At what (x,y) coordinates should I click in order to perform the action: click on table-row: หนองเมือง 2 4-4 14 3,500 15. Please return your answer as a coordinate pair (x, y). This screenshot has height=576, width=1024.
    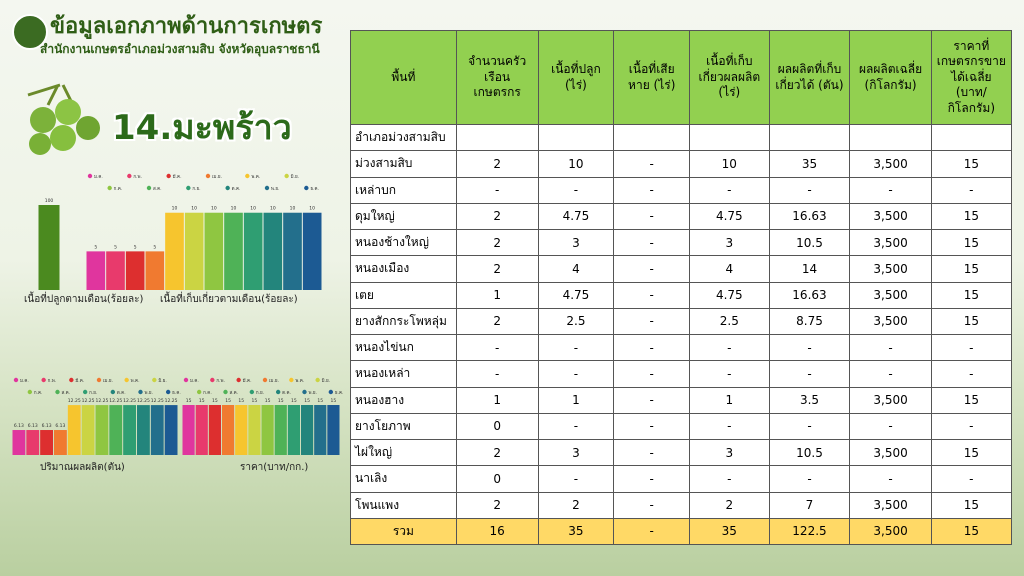
    Looking at the image, I should click on (681, 269).